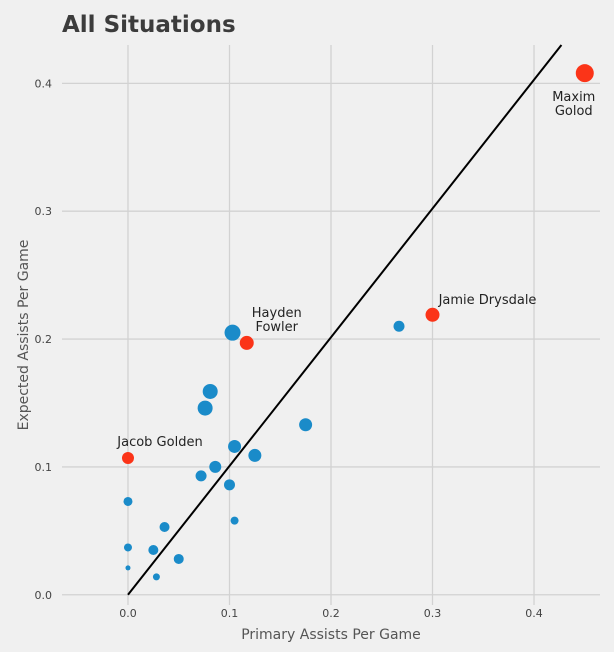  Describe the element at coordinates (44, 339) in the screenshot. I see `y-tick-label: 0.2` at that location.